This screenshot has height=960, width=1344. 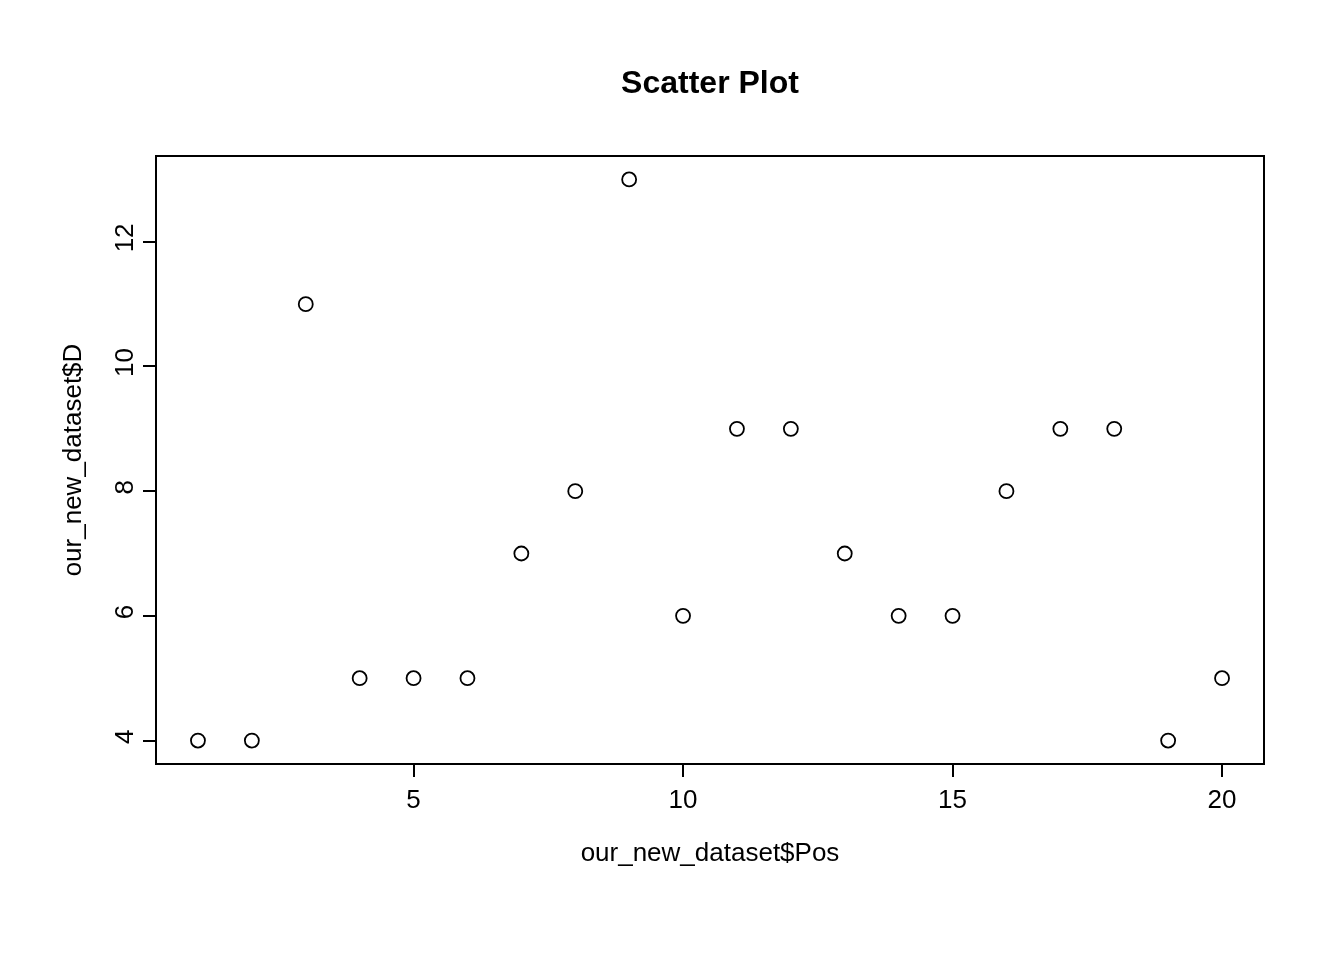 What do you see at coordinates (123, 736) in the screenshot?
I see `y-tick-label: 4` at bounding box center [123, 736].